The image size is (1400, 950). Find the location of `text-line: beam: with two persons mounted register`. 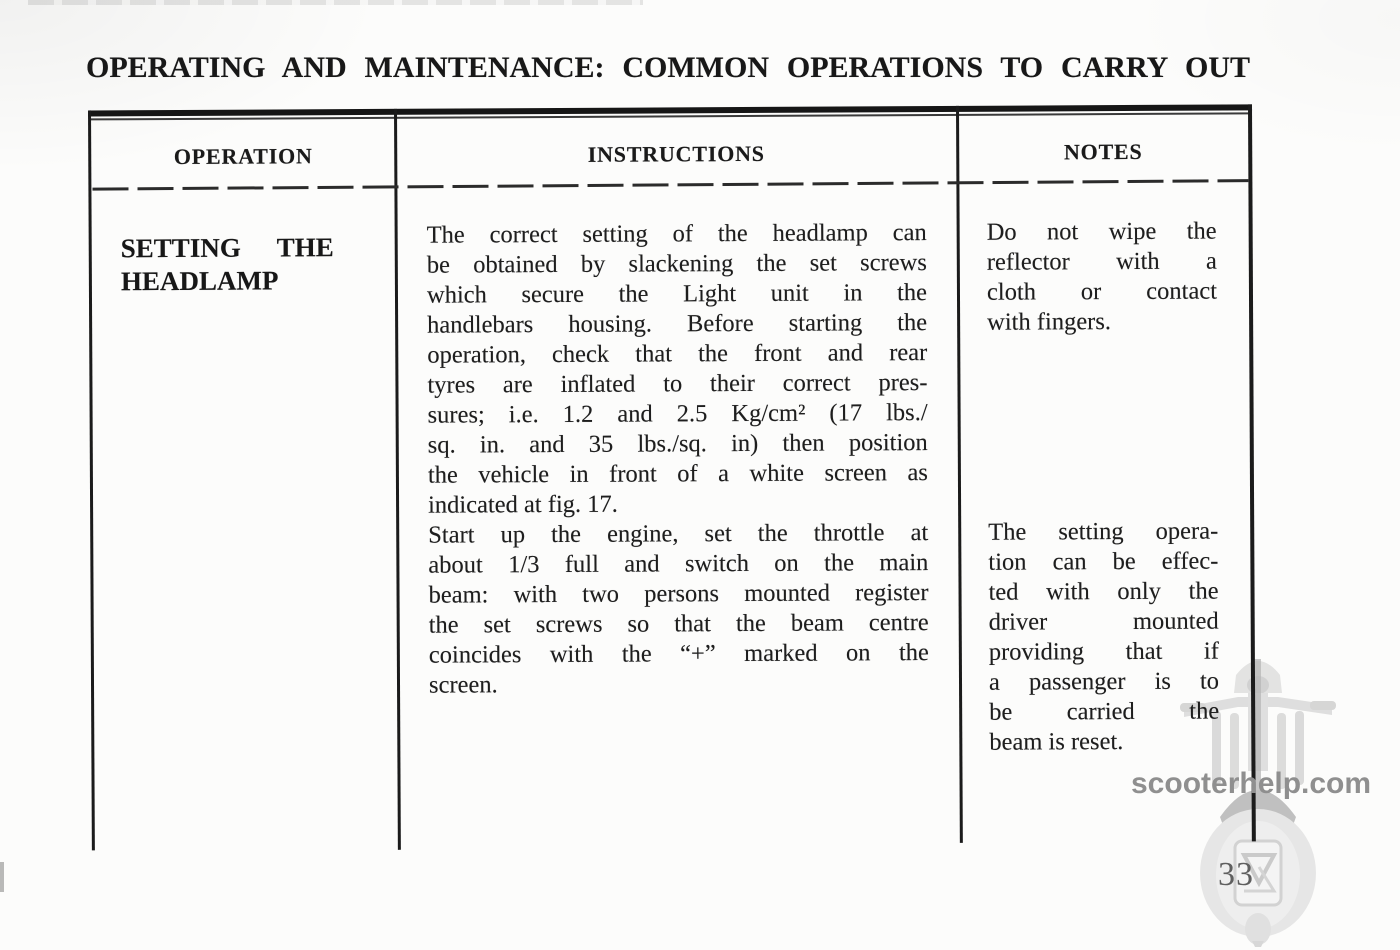

text-line: beam: with two persons mounted register is located at coordinates (678, 594).